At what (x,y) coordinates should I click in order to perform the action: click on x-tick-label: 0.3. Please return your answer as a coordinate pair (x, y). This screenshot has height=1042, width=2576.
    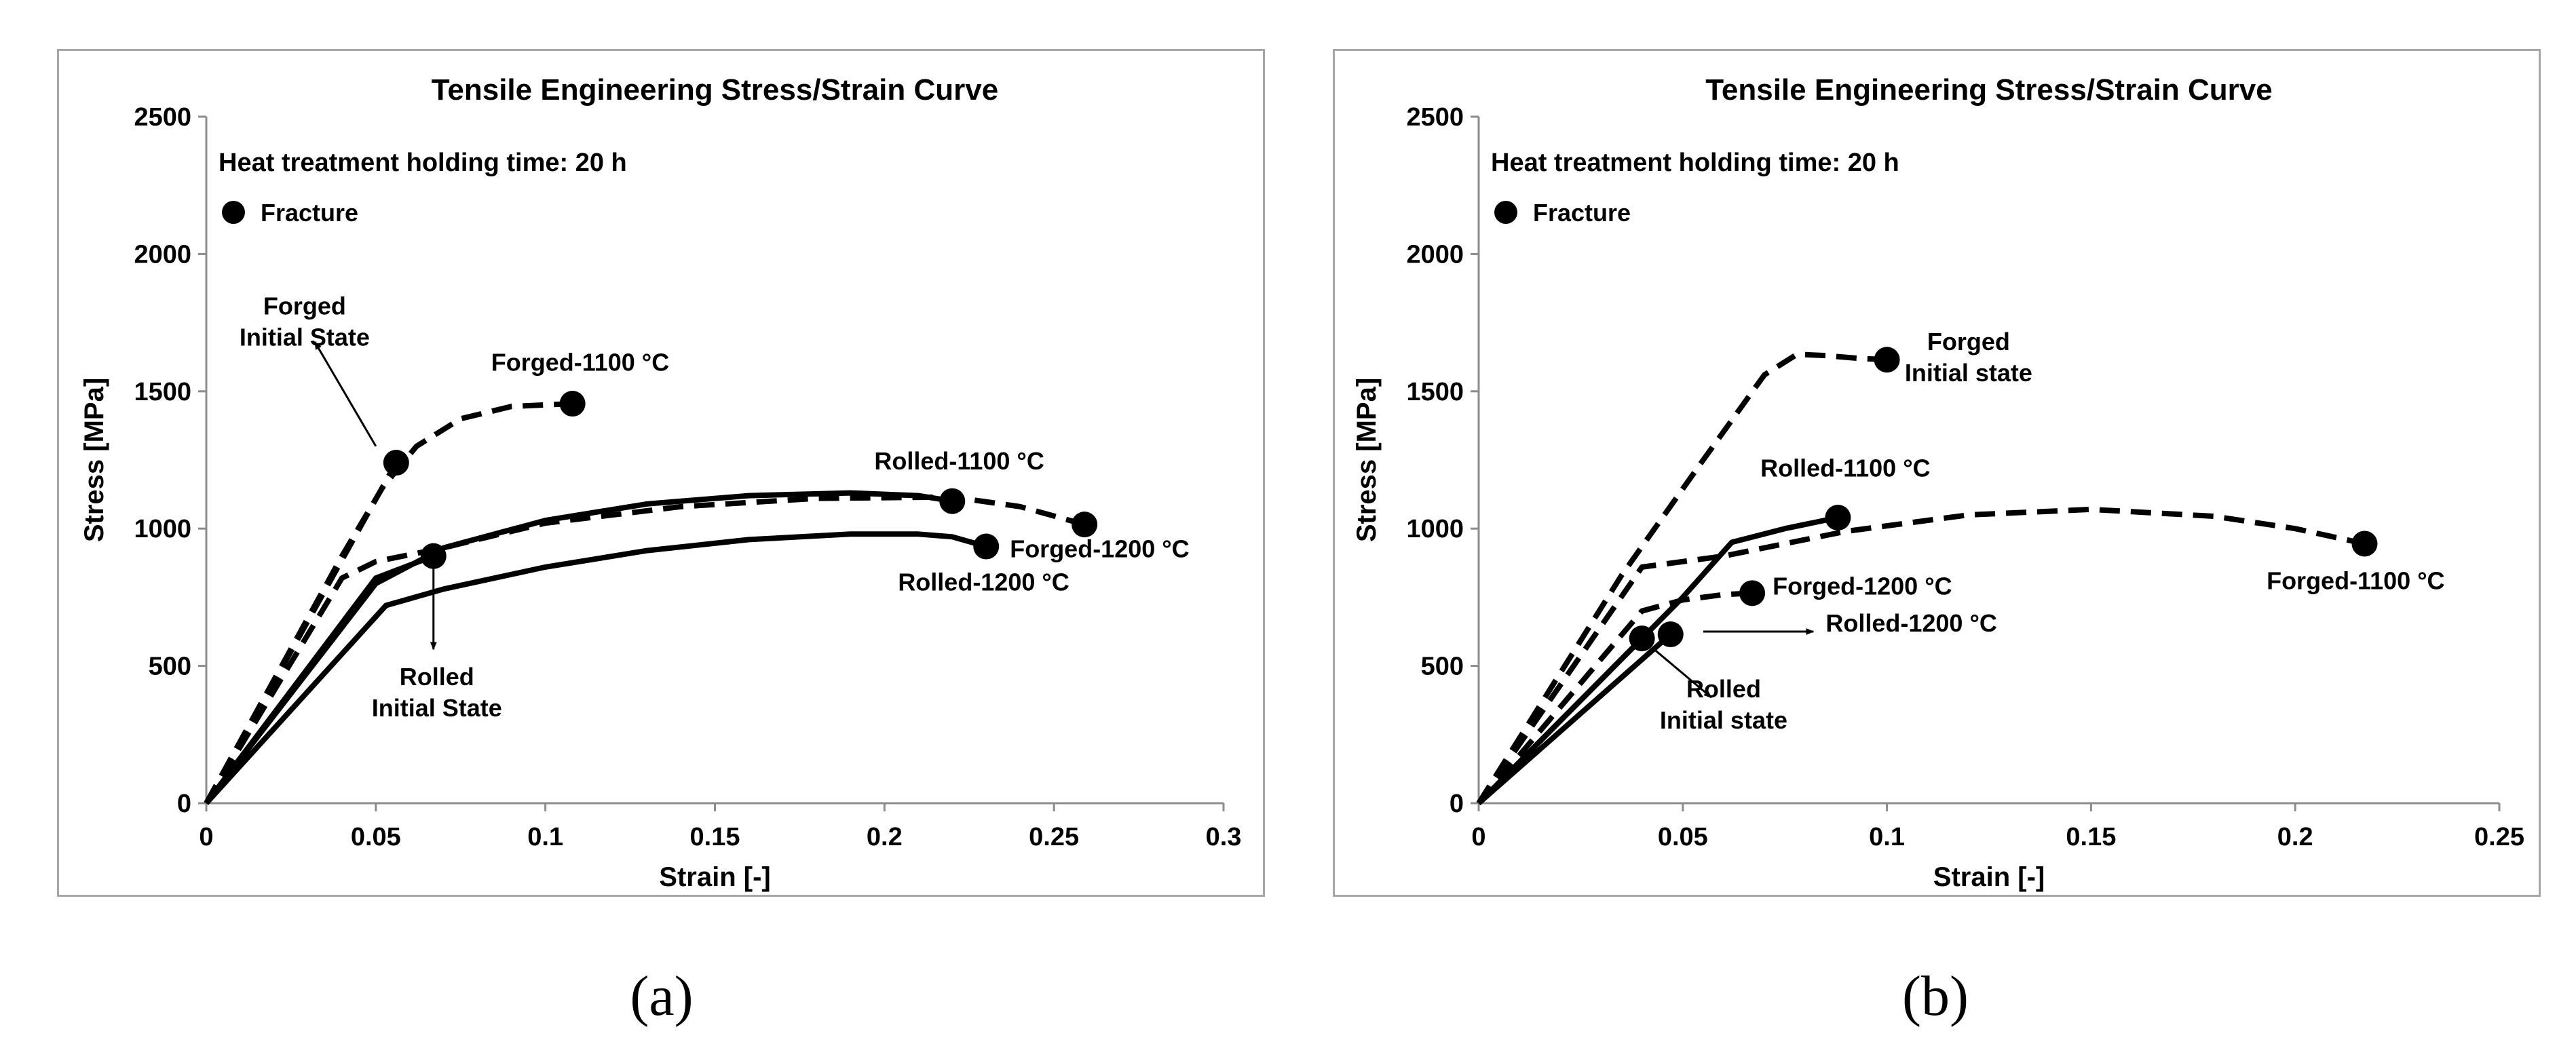
    Looking at the image, I should click on (1224, 837).